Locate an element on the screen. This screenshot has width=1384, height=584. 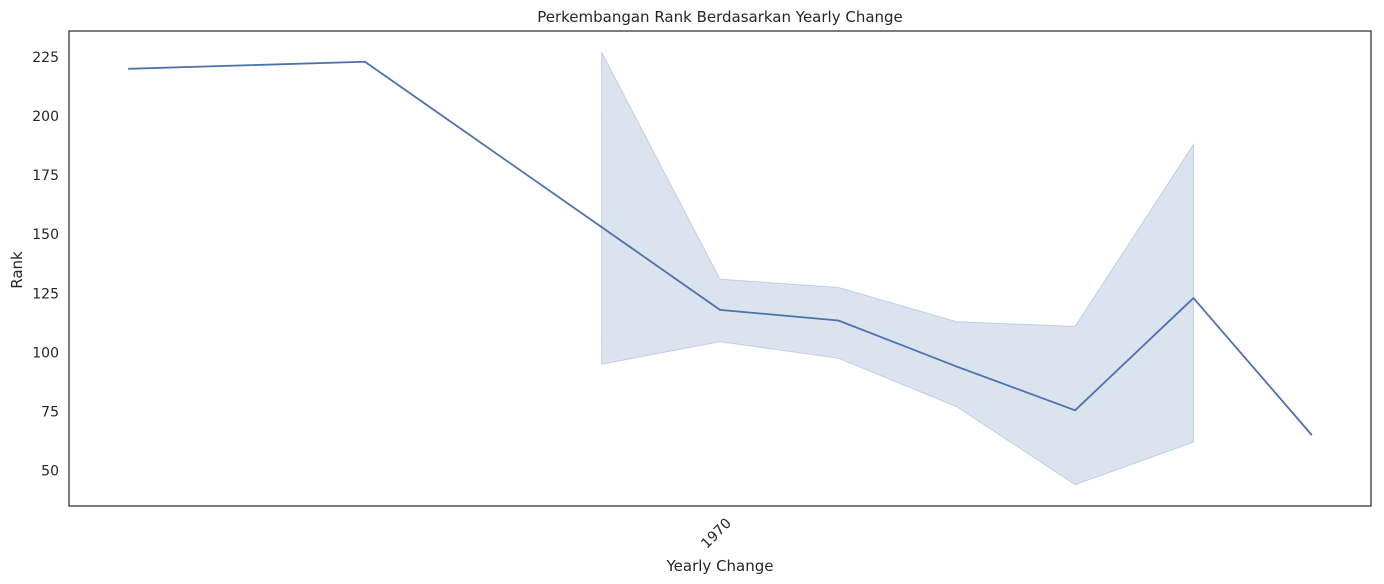
y-tick-label: 125 is located at coordinates (45, 294).